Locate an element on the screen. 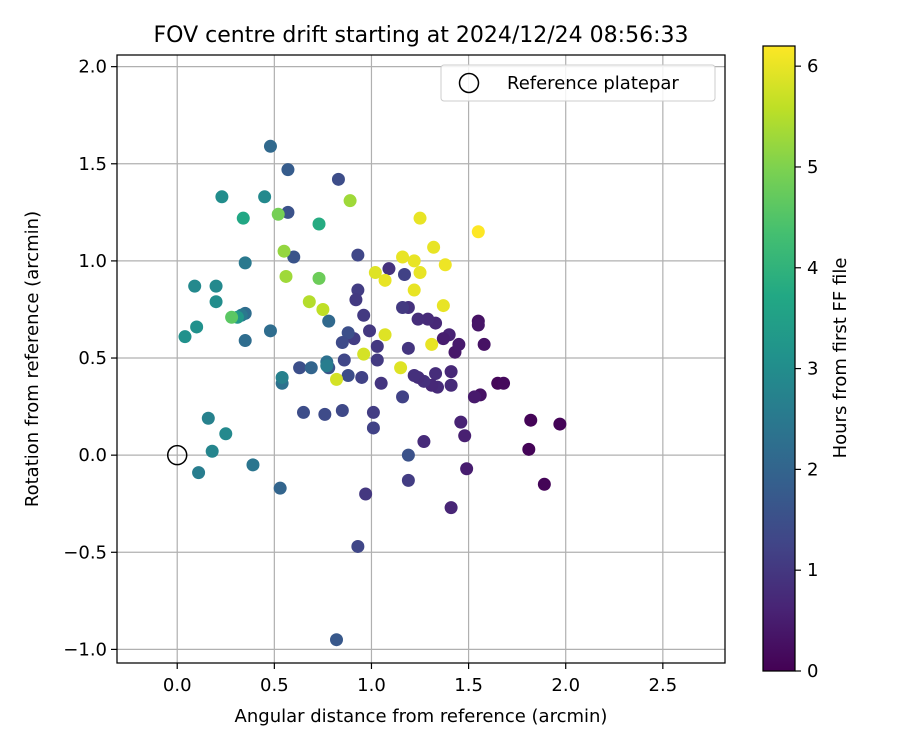 The width and height of the screenshot is (900, 750). y-tick-label: 0.5 is located at coordinates (92, 358).